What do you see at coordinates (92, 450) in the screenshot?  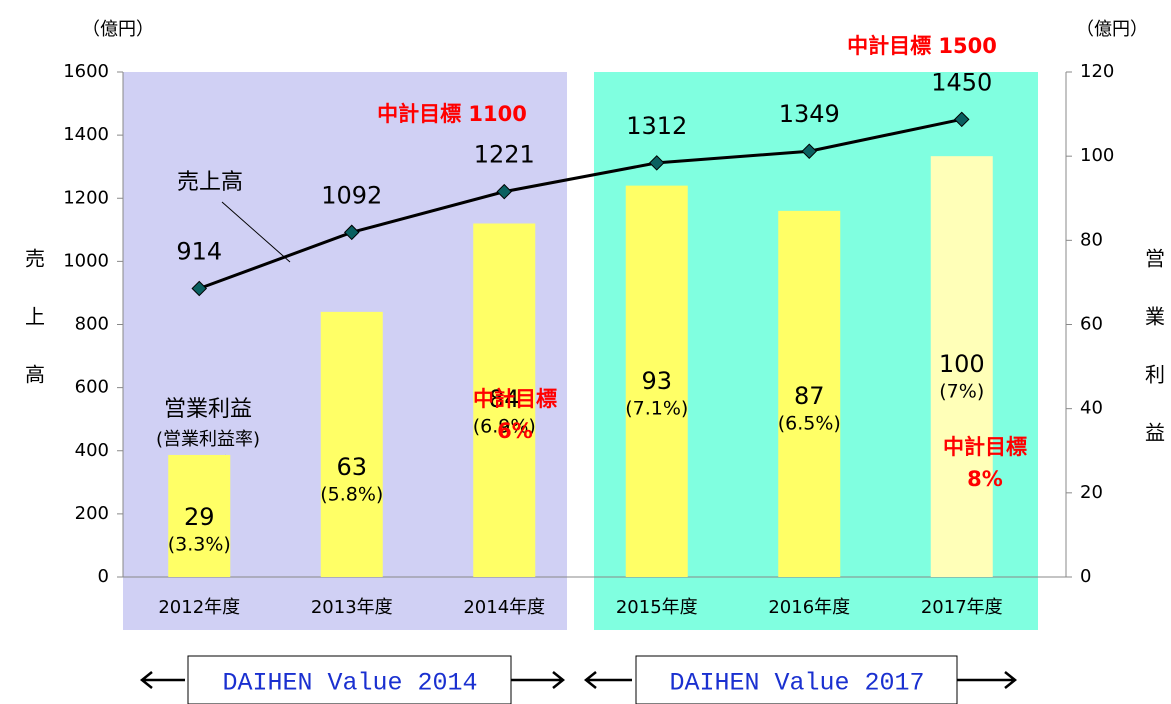 I see `y-tick-label: 400` at bounding box center [92, 450].